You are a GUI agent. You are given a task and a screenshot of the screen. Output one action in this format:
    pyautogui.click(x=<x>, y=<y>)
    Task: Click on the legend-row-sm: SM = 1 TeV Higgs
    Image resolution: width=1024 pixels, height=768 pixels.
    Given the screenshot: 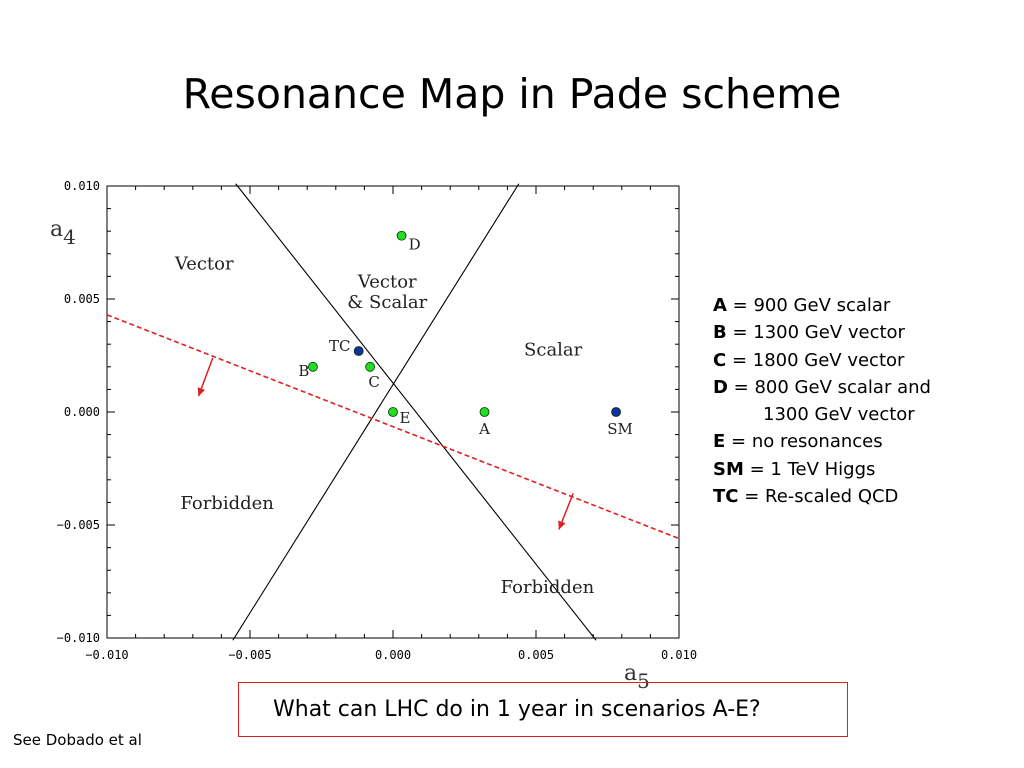 What is the action you would take?
    pyautogui.click(x=822, y=469)
    